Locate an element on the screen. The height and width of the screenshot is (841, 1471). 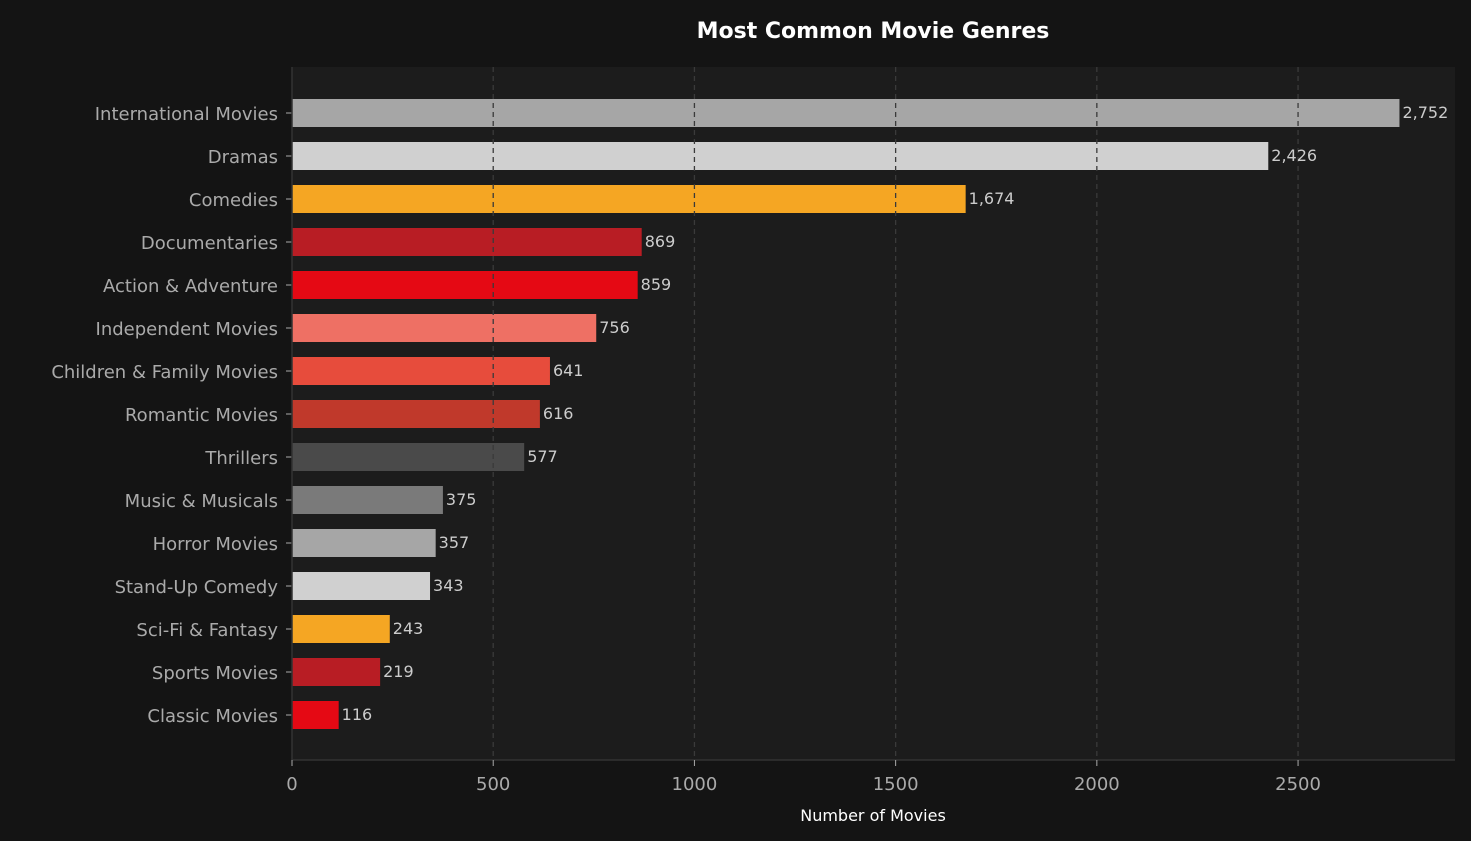
y-tick-label: Horror Movies is located at coordinates (215, 544).